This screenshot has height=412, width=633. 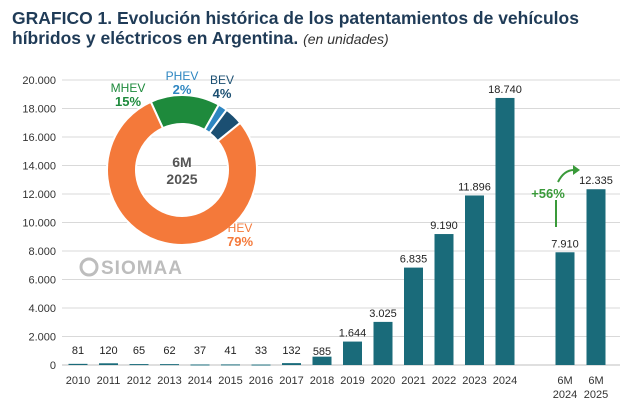 What do you see at coordinates (89, 267) in the screenshot?
I see `siomaa-logo-icon` at bounding box center [89, 267].